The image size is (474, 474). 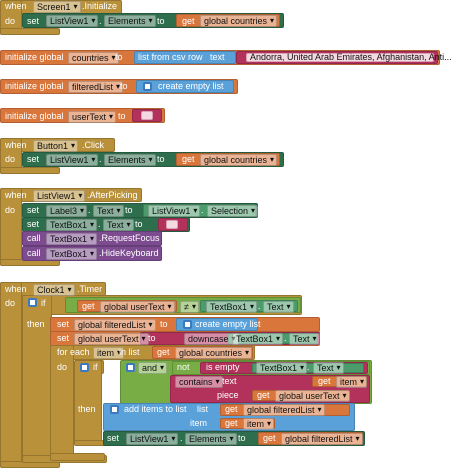 What do you see at coordinates (73, 351) in the screenshot?
I see `block-label: for each` at bounding box center [73, 351].